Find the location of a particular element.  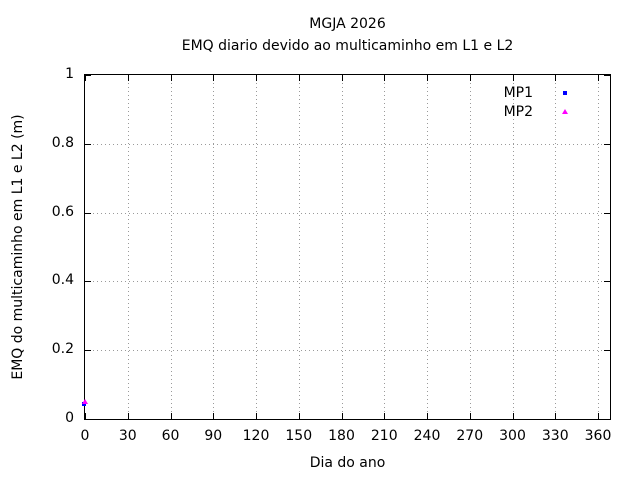

legend-entry: MP1 is located at coordinates (504, 92).